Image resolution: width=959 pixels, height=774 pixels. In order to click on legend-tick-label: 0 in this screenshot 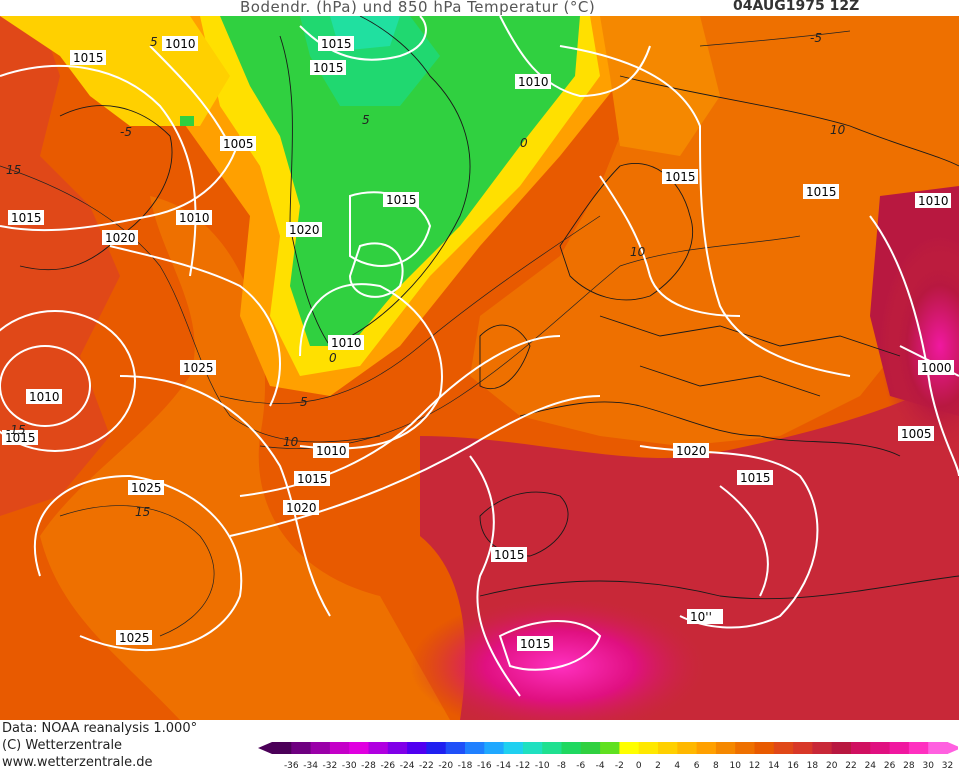, I will do `click(639, 765)`.